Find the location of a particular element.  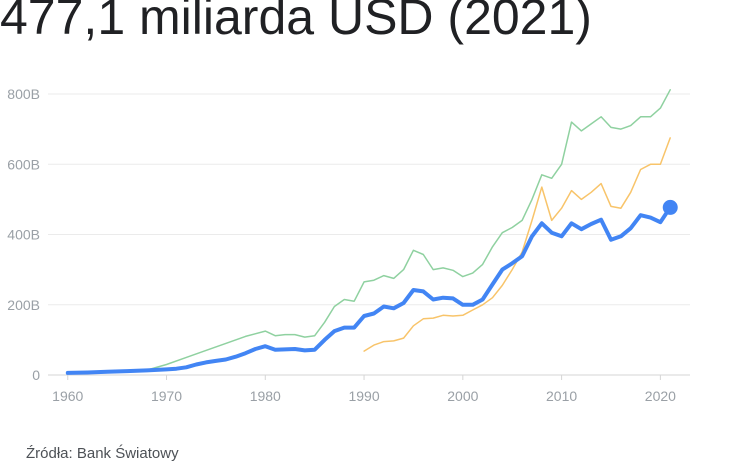

source-label: Źródła: Bank Światowy is located at coordinates (102, 453).